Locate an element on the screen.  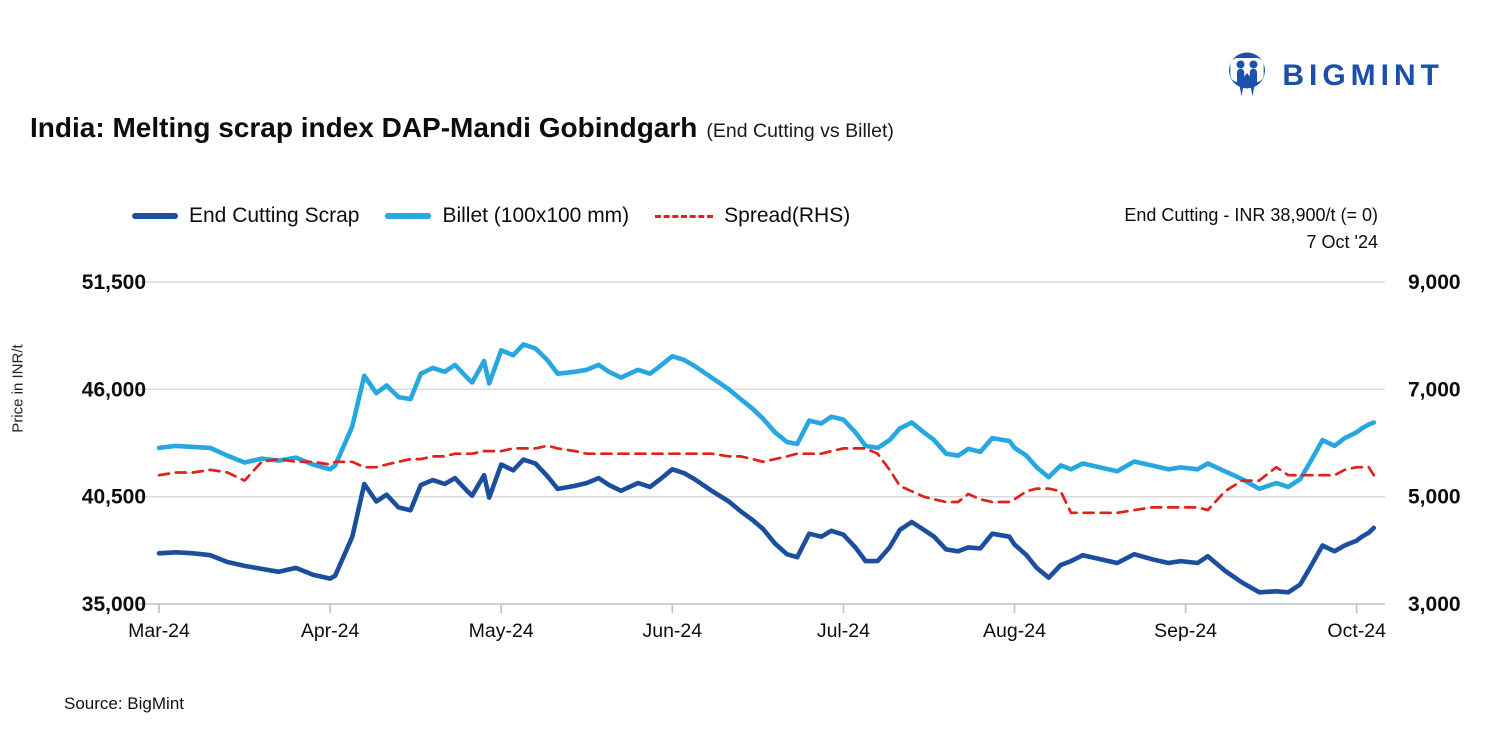
title-subtitle: (End Cutting vs Billet) is located at coordinates (800, 131).